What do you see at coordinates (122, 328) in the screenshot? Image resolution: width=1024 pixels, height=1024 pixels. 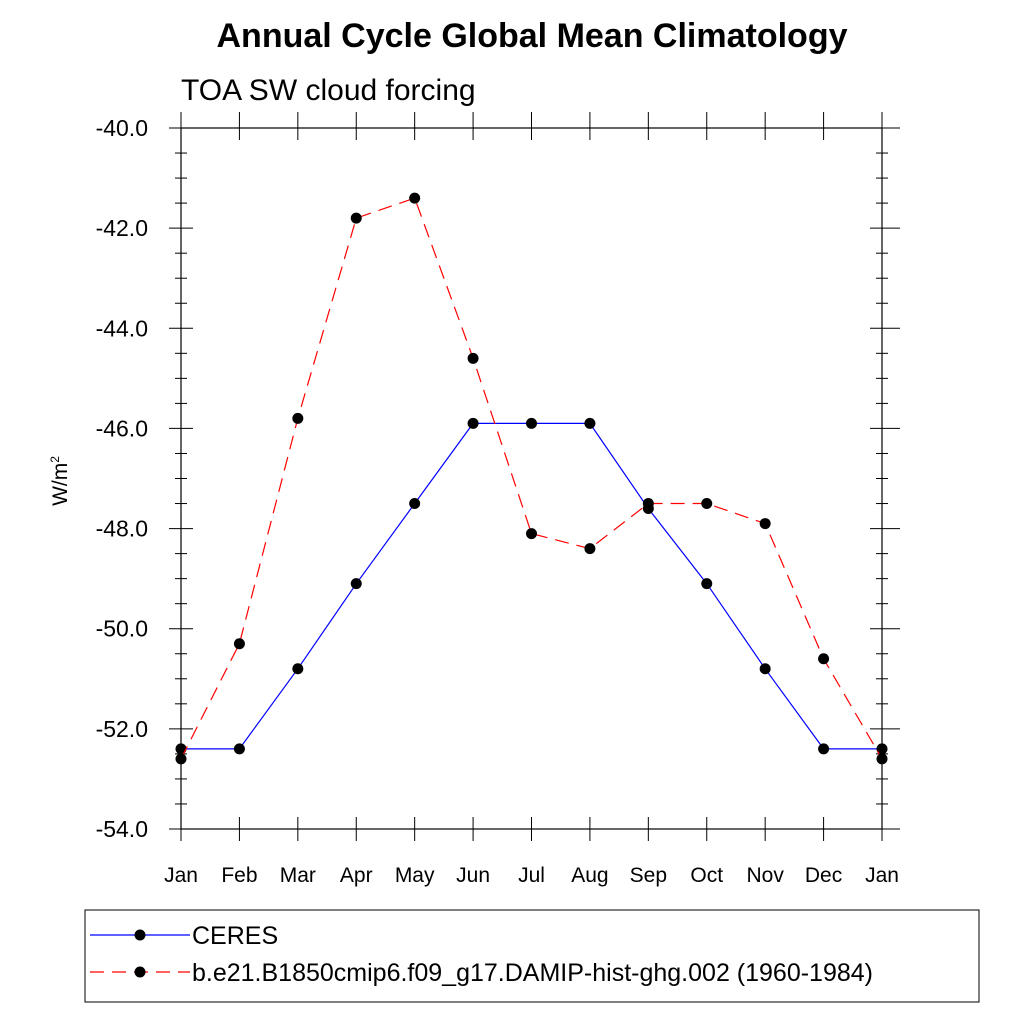 I see `y-tick-label: -44.0` at bounding box center [122, 328].